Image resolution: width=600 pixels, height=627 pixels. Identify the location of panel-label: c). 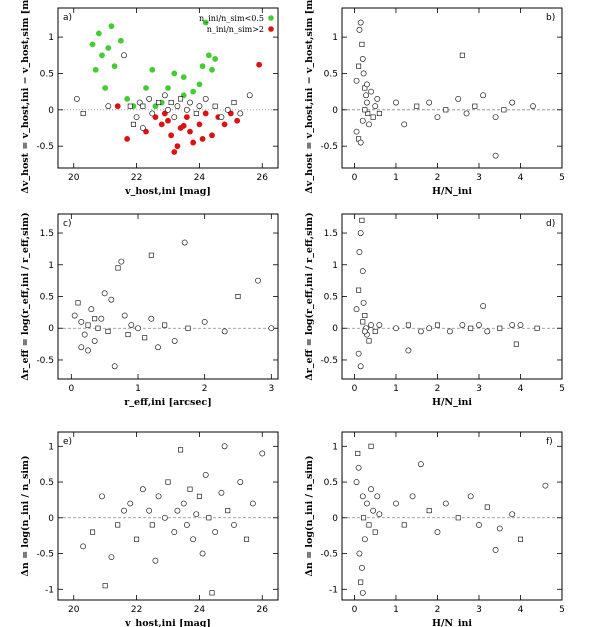
(67, 224).